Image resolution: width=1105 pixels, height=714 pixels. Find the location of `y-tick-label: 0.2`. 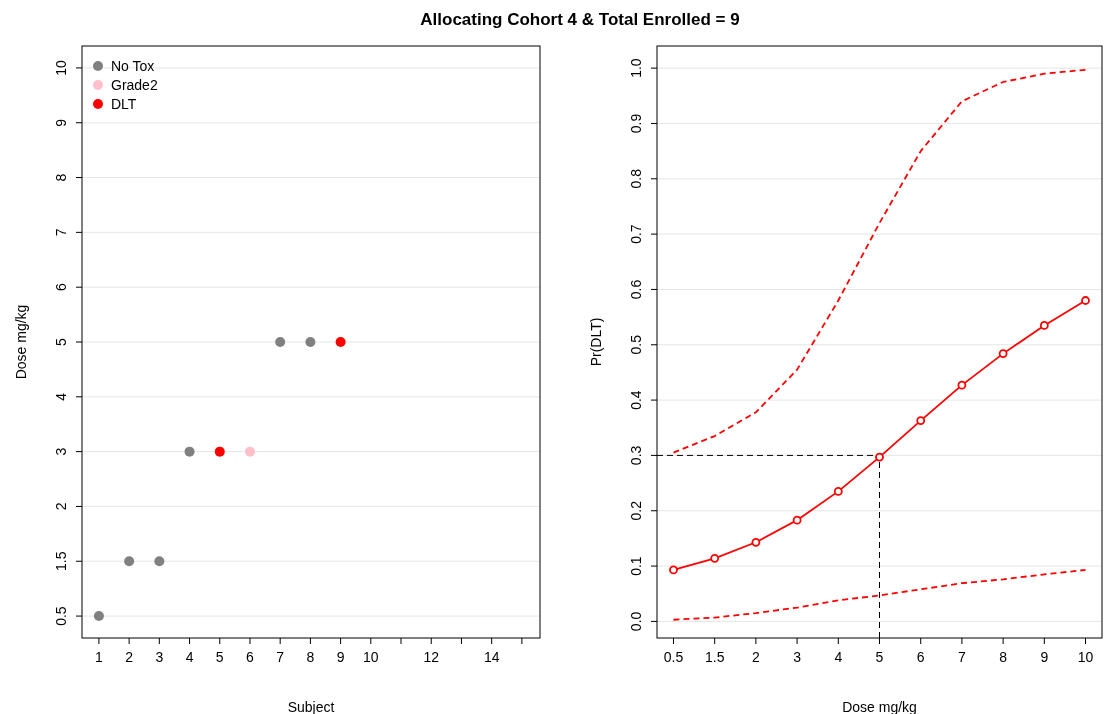

y-tick-label: 0.2 is located at coordinates (636, 510).